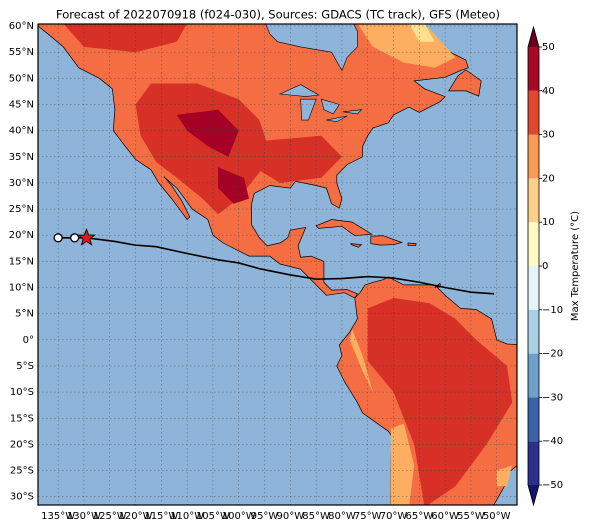 The width and height of the screenshot is (592, 529). I want to click on lon-label: 100°W, so click(239, 516).